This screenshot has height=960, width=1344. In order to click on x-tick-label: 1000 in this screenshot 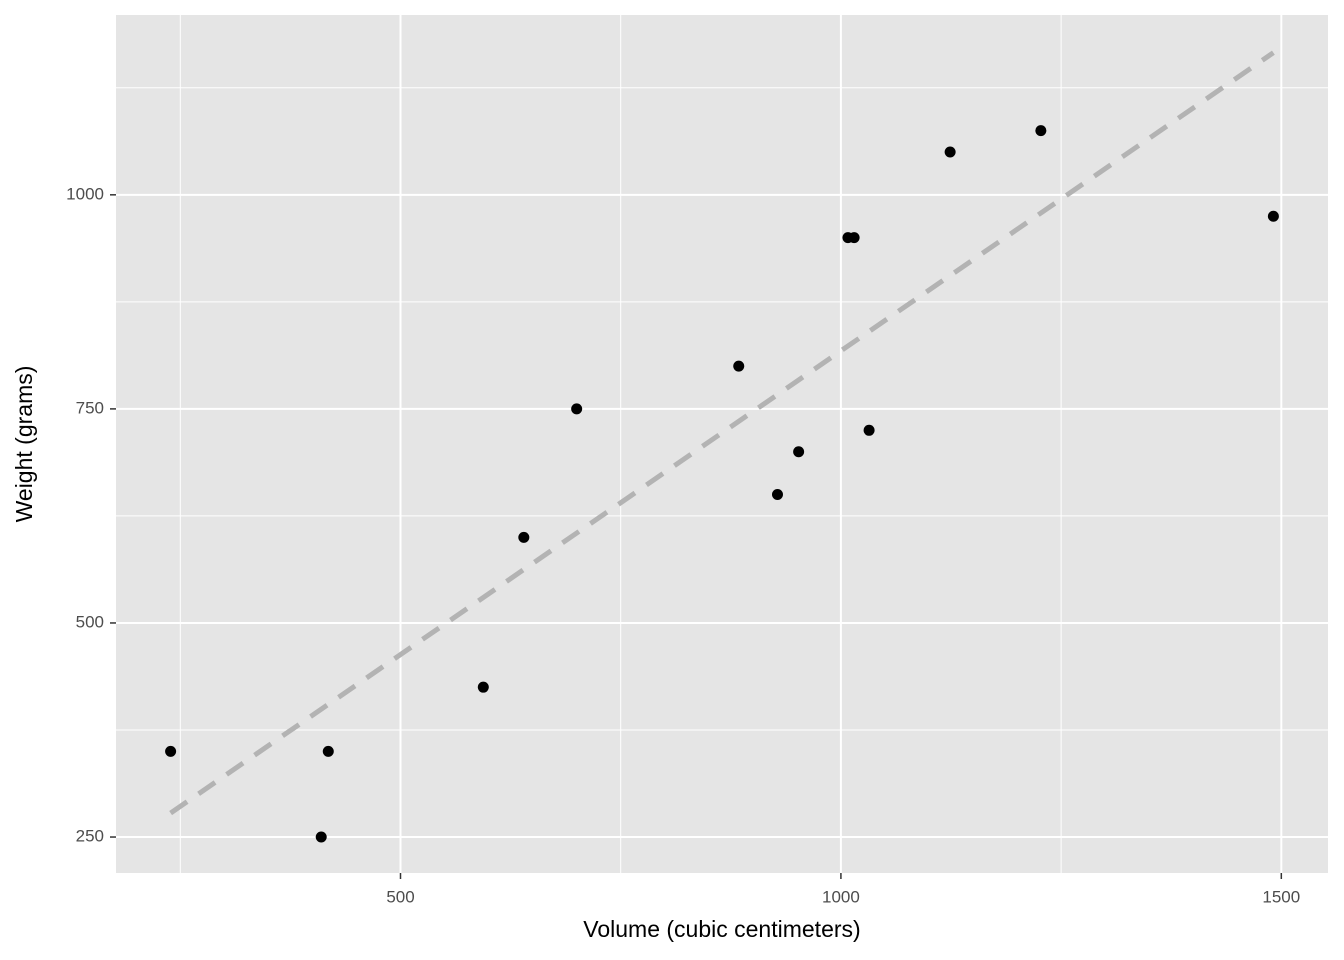, I will do `click(841, 896)`.